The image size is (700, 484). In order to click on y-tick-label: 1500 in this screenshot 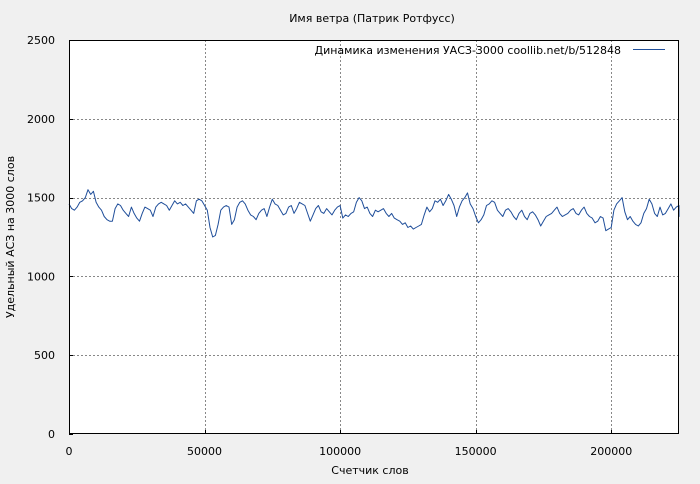, I will do `click(41, 198)`.